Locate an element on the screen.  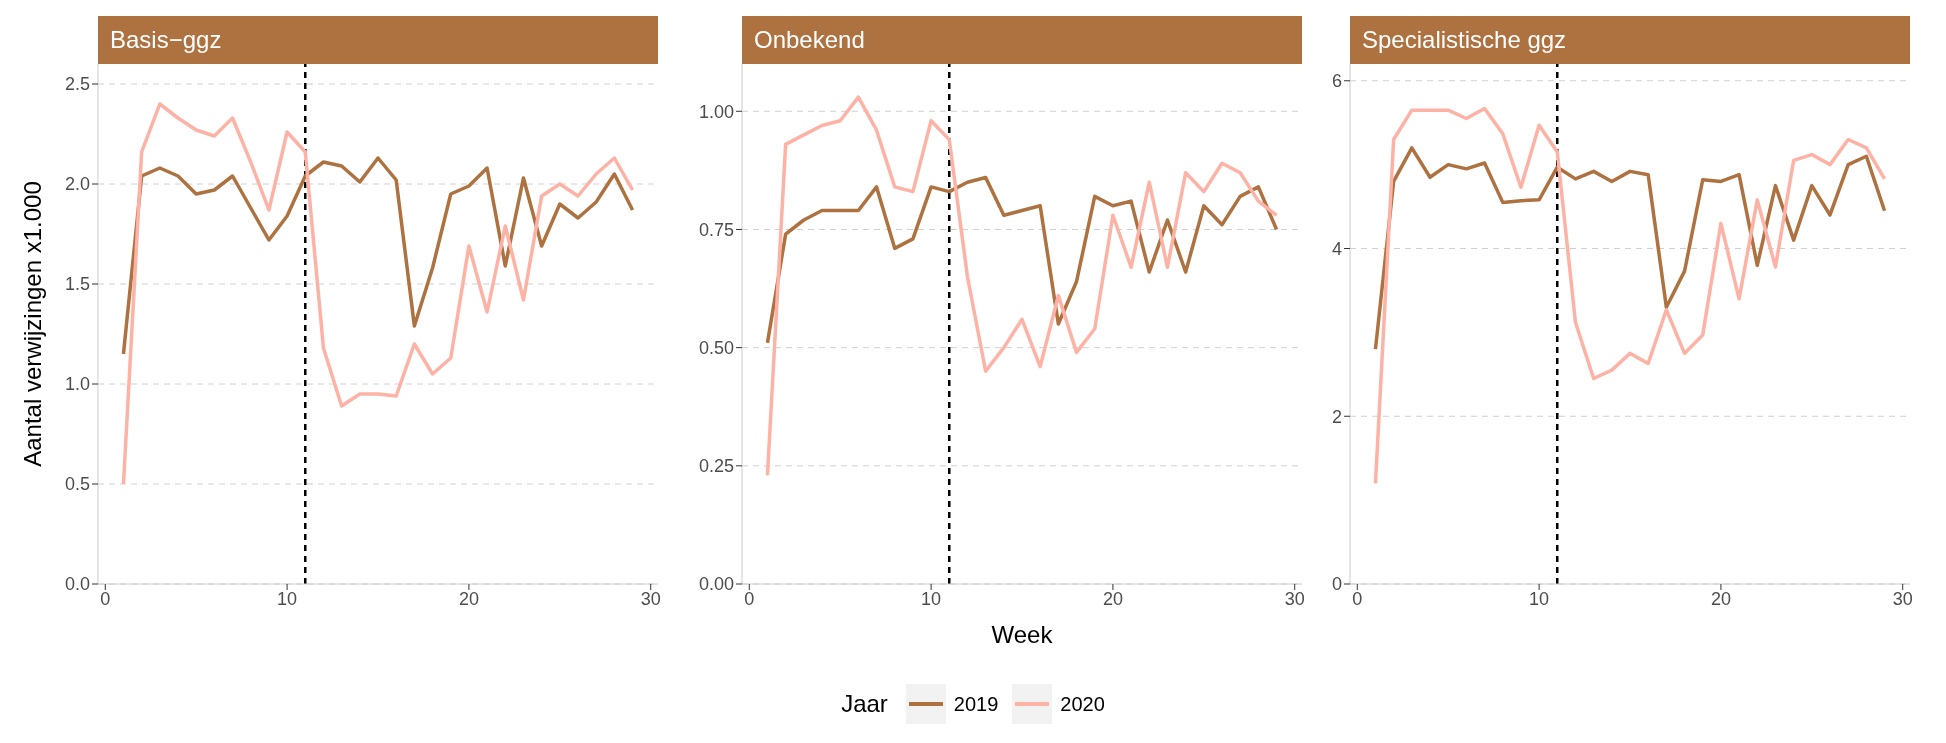
legend-title: Jaar is located at coordinates (864, 704).